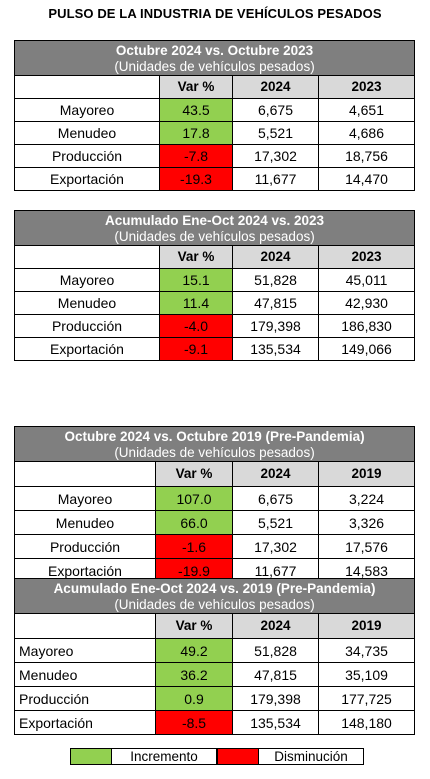 Image resolution: width=430 pixels, height=779 pixels. What do you see at coordinates (366, 546) in the screenshot?
I see `value-b: 17,576` at bounding box center [366, 546].